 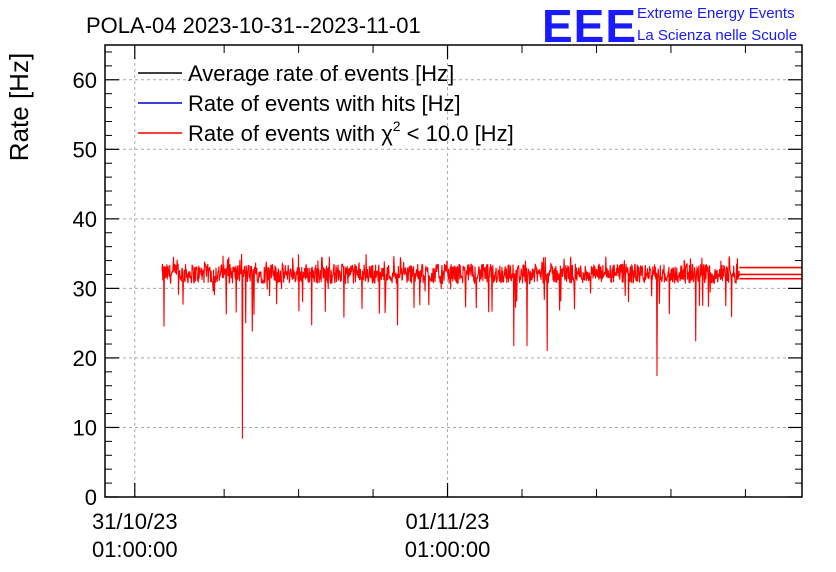 What do you see at coordinates (85, 427) in the screenshot?
I see `y-tick-label: 10` at bounding box center [85, 427].